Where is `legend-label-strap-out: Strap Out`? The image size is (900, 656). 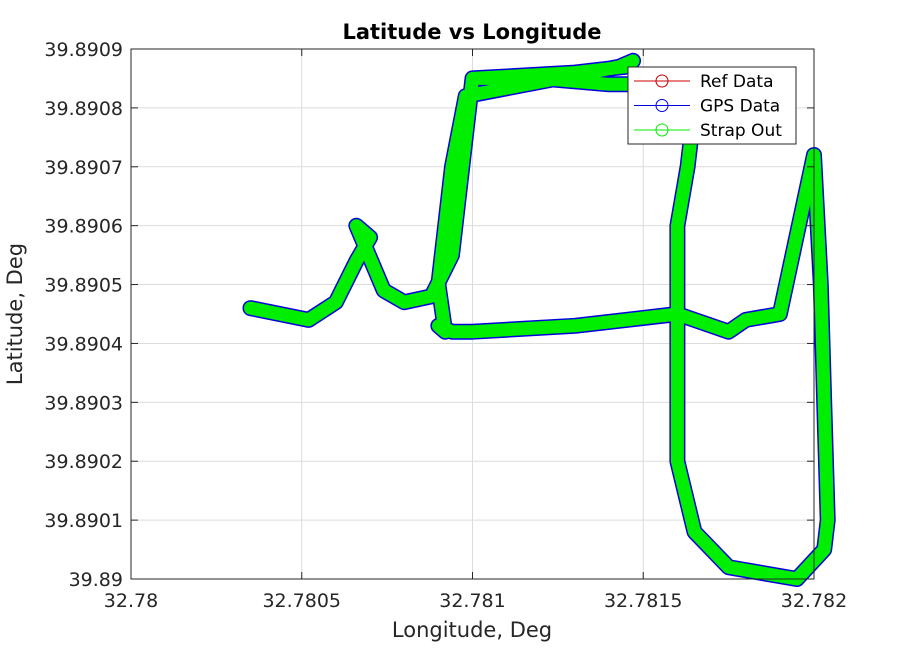 legend-label-strap-out: Strap Out is located at coordinates (741, 131).